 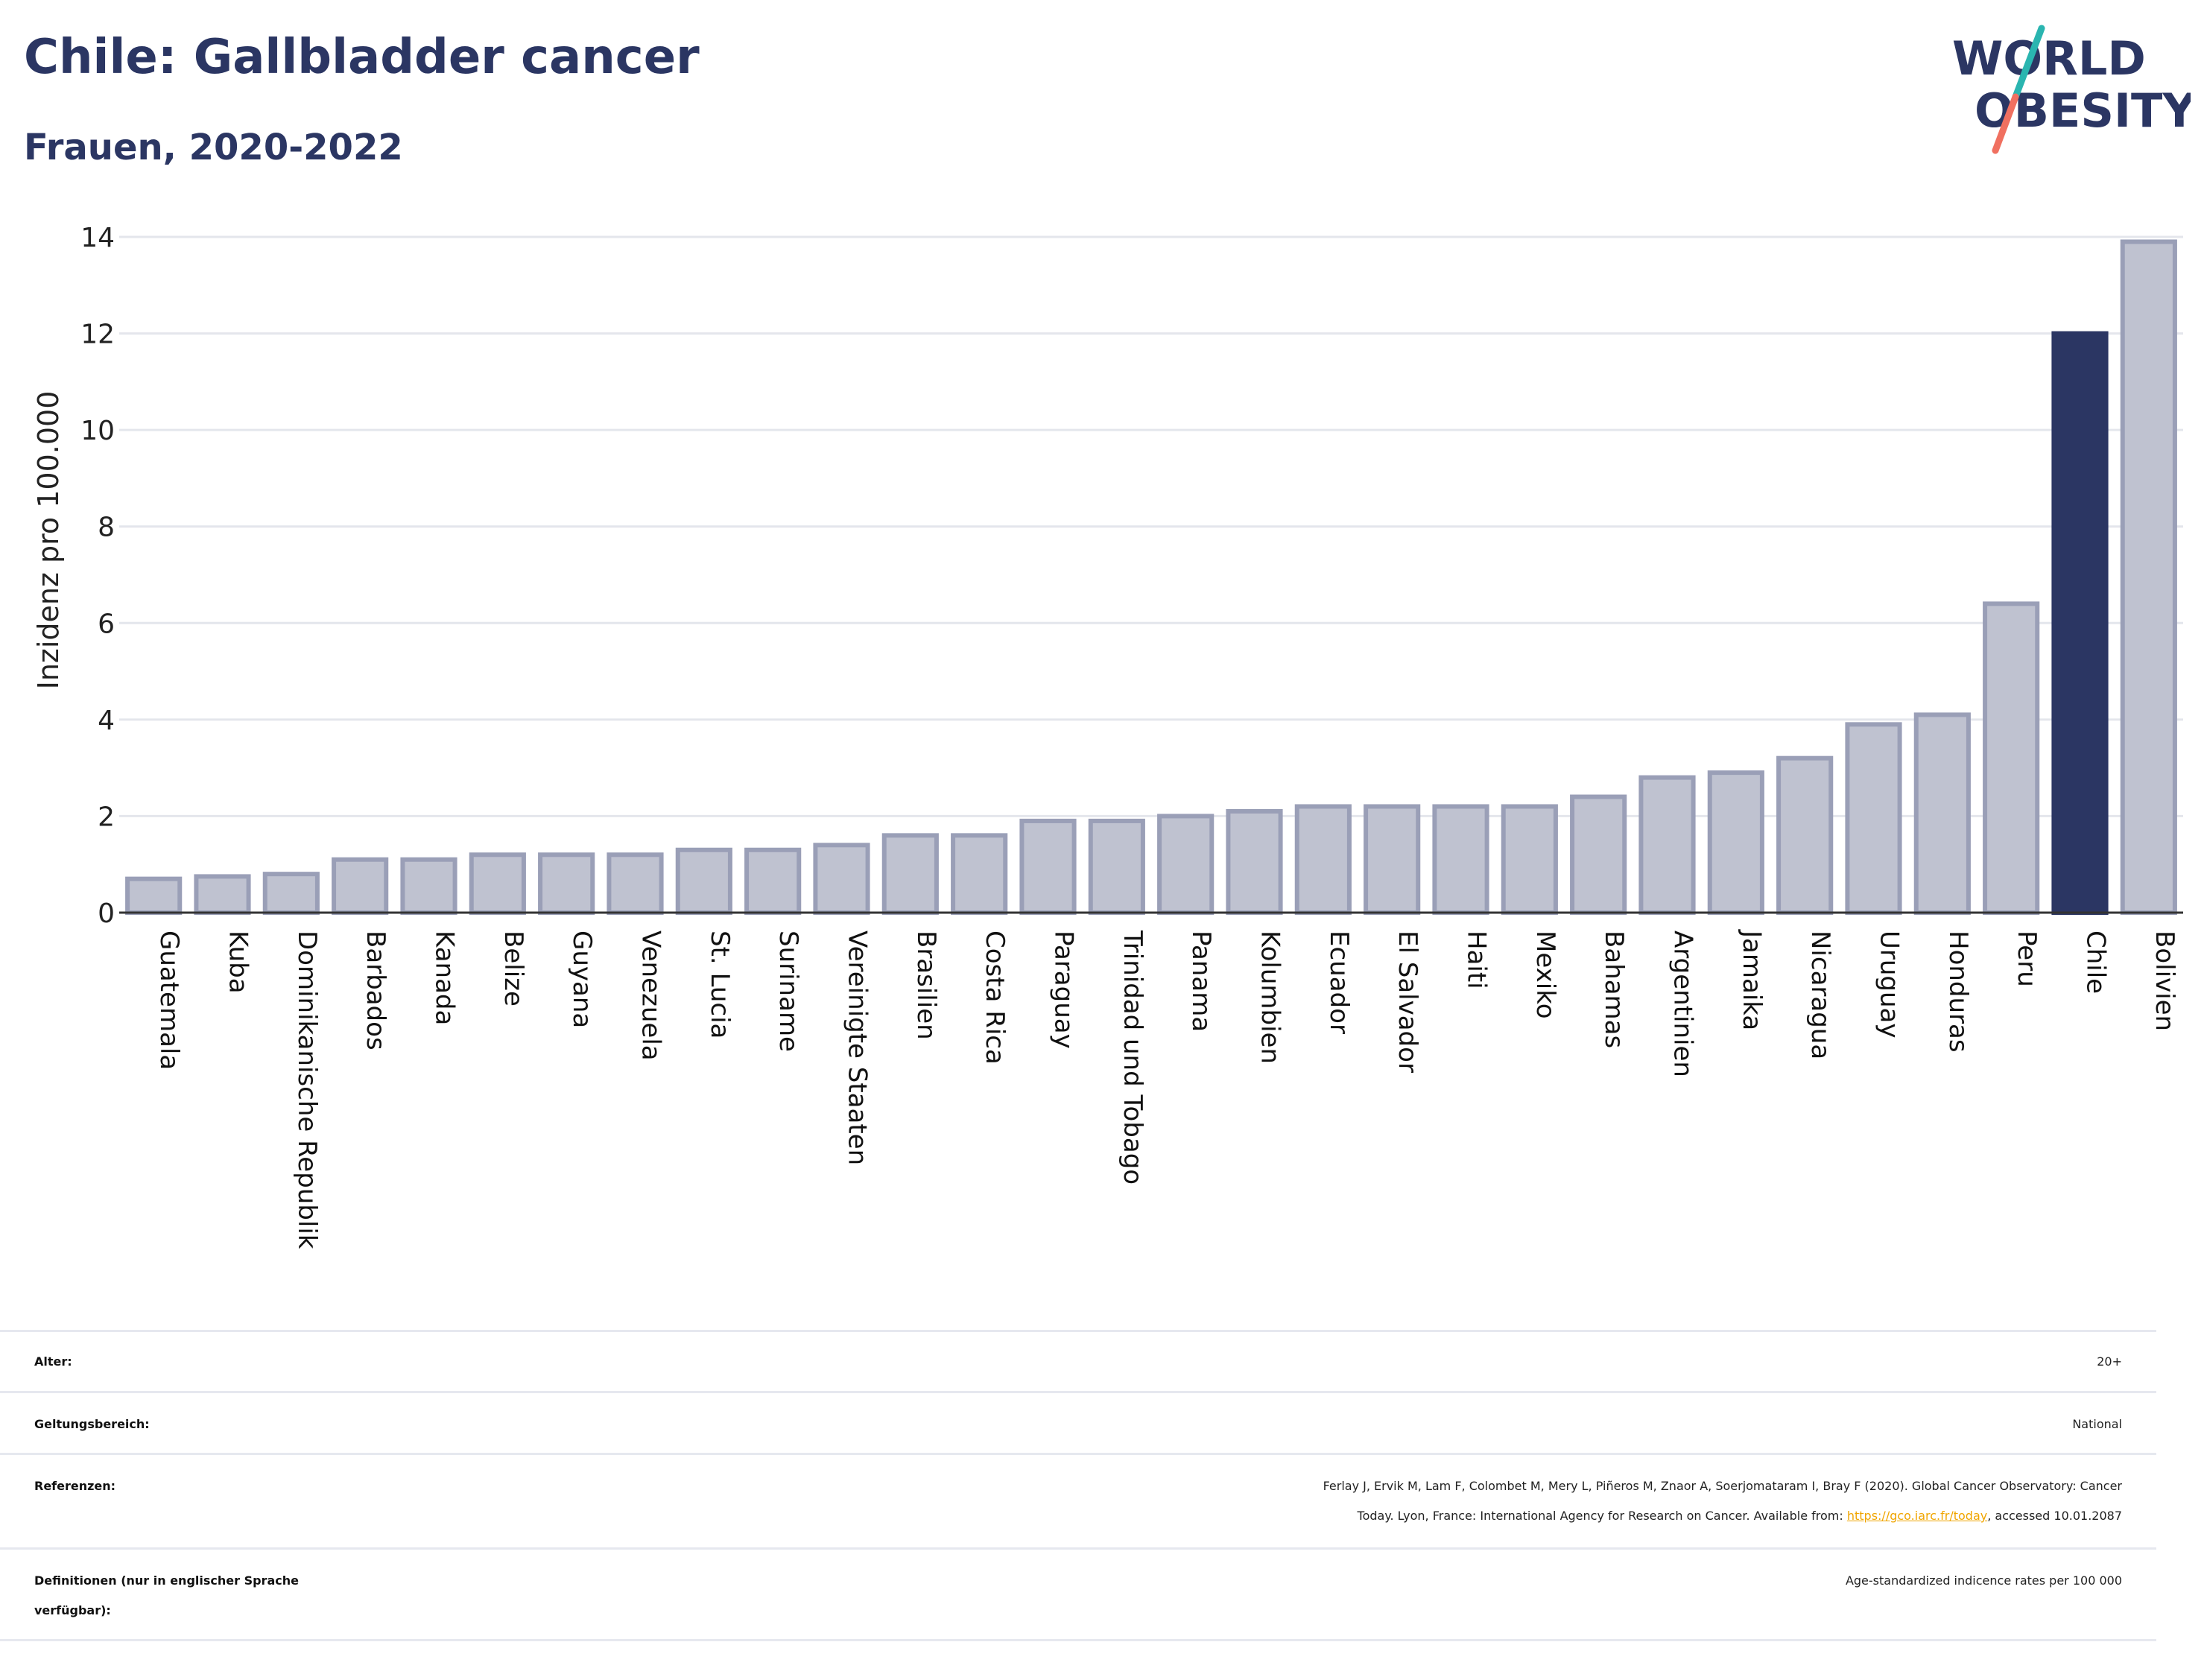 What do you see at coordinates (97, 431) in the screenshot?
I see `y-tick-label: 10` at bounding box center [97, 431].